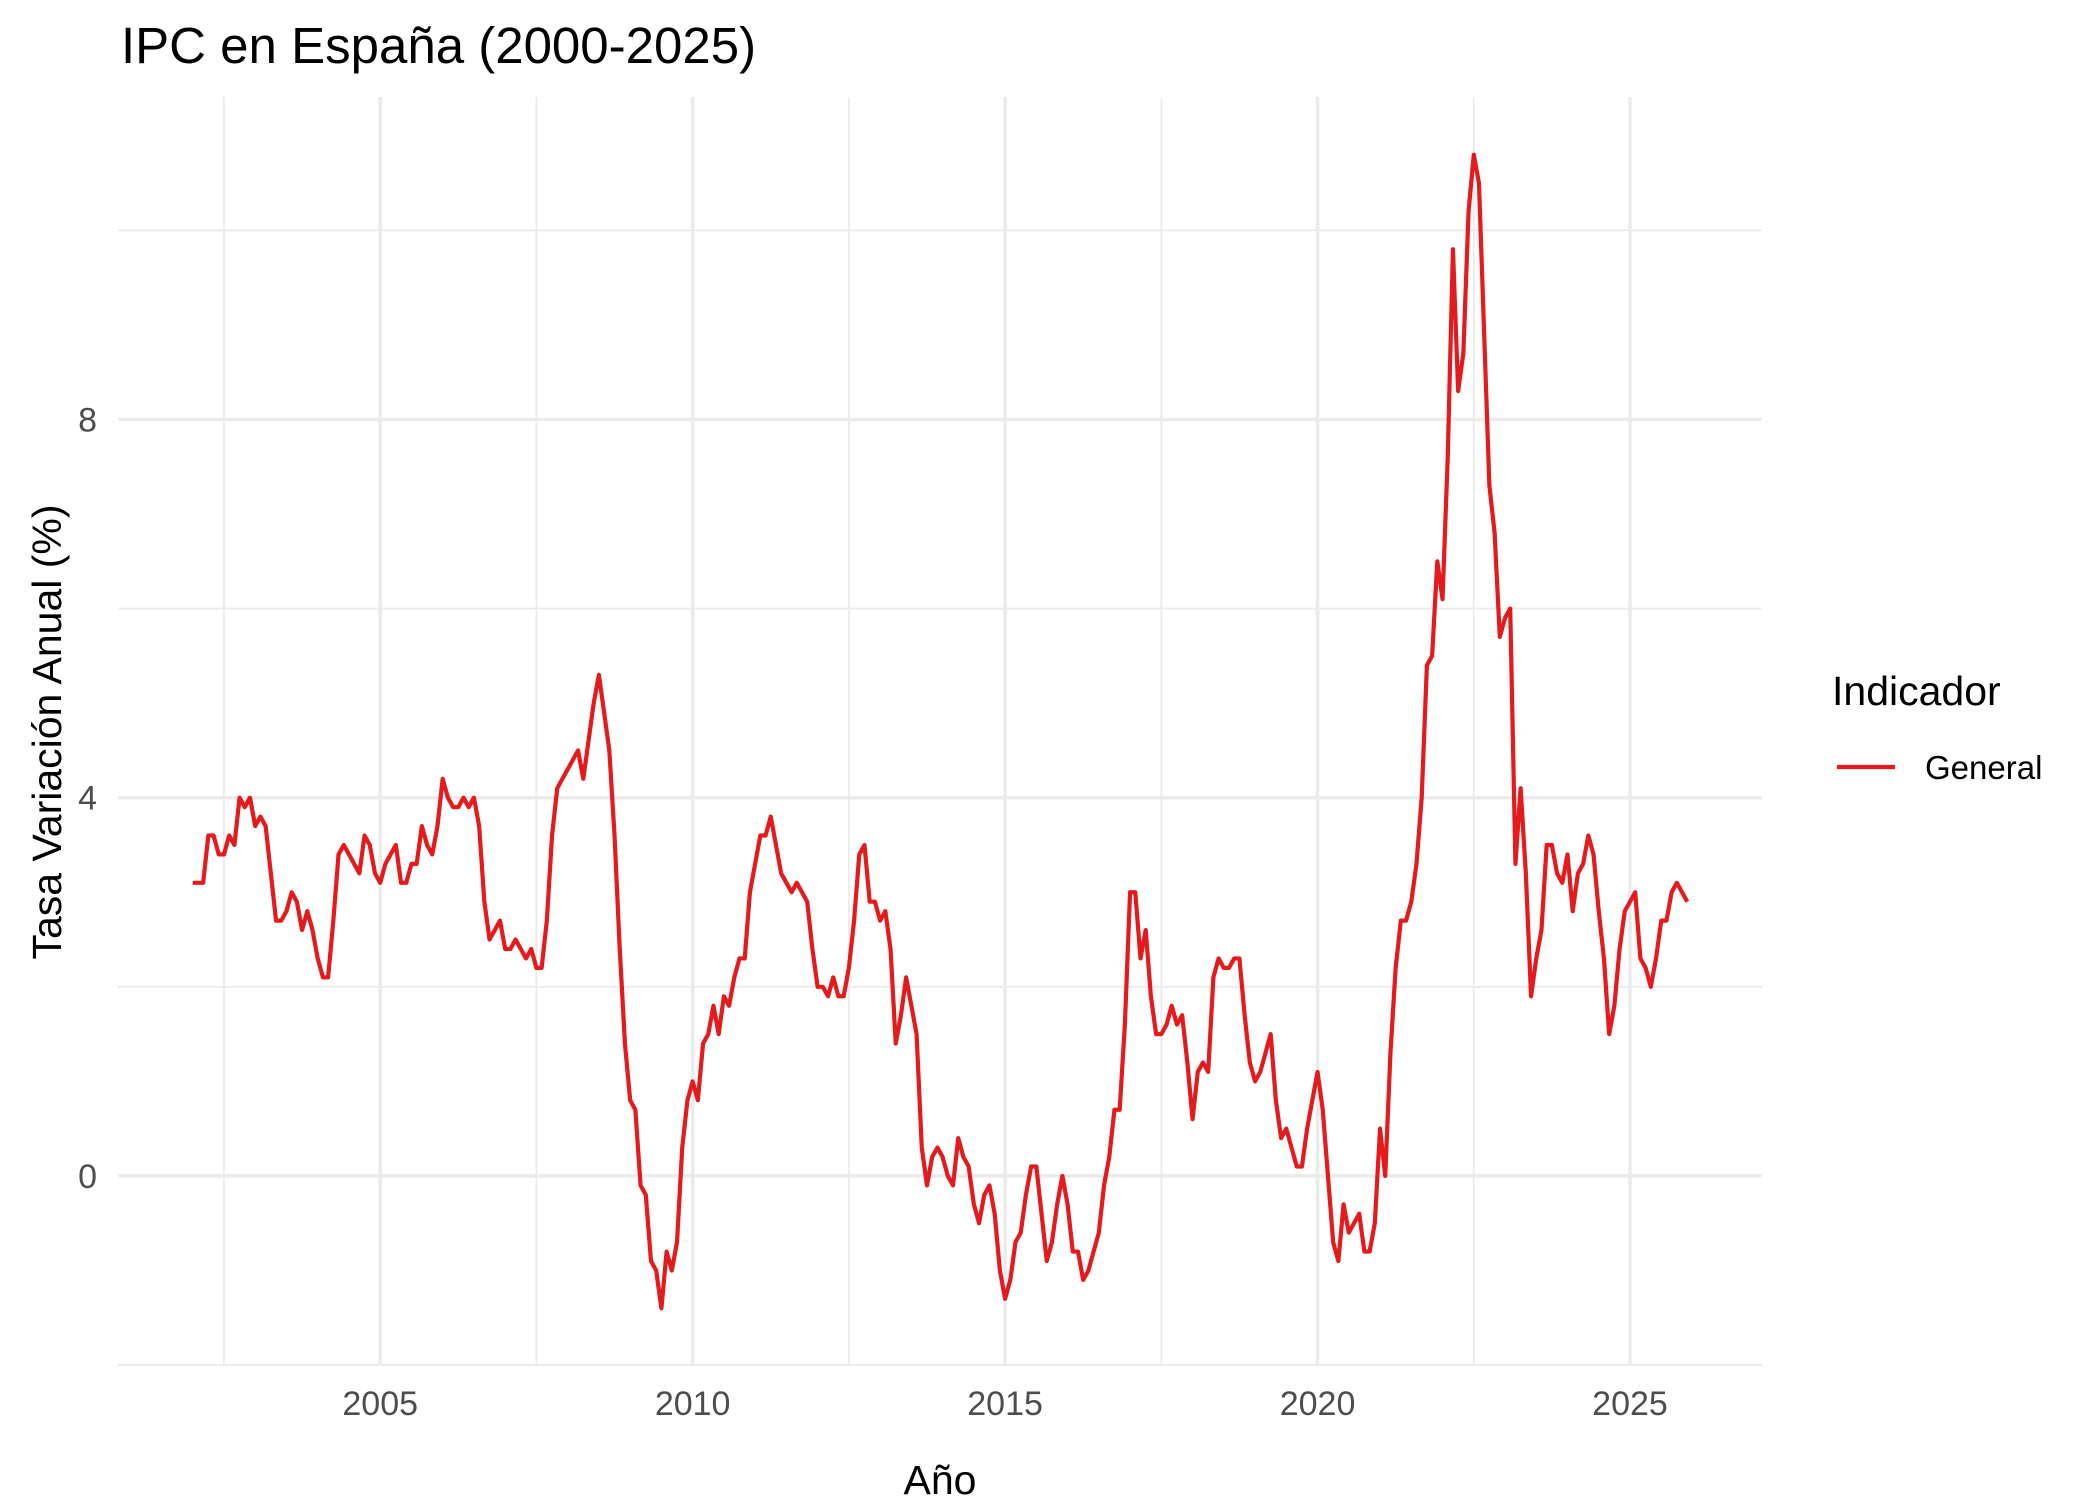 Image resolution: width=2100 pixels, height=1500 pixels. I want to click on x-tick-label: 2010, so click(693, 1404).